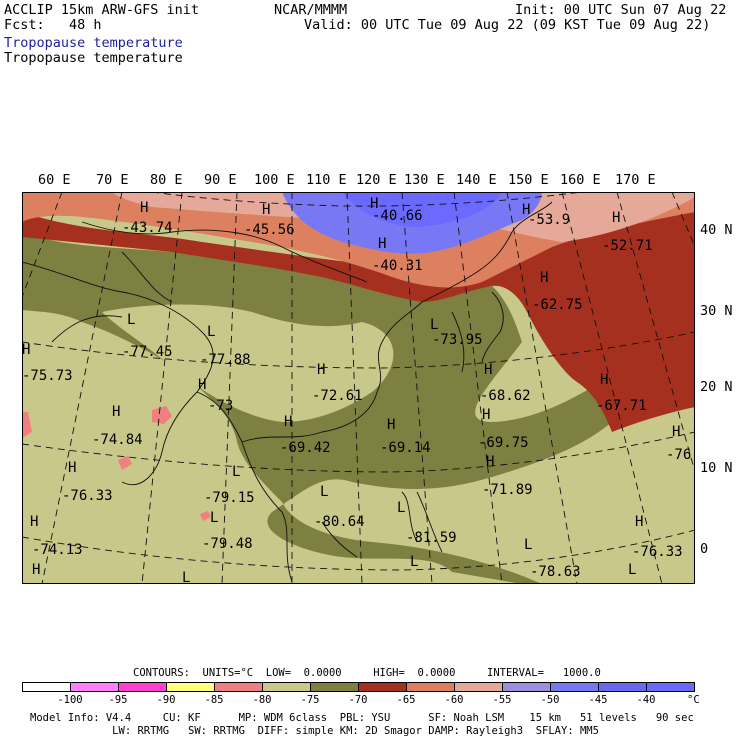  I want to click on field-spot-80b, so click(125, 463).